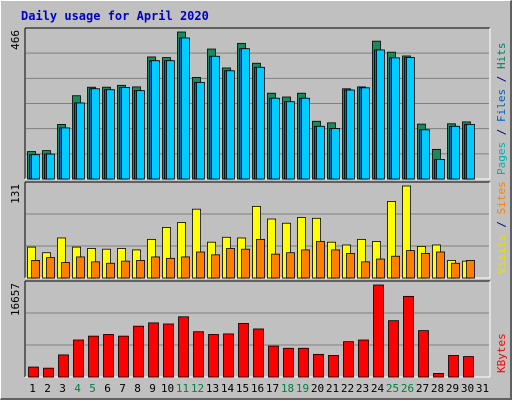 The height and width of the screenshot is (401, 512). I want to click on legend-entry-pages: Pages, so click(501, 158).